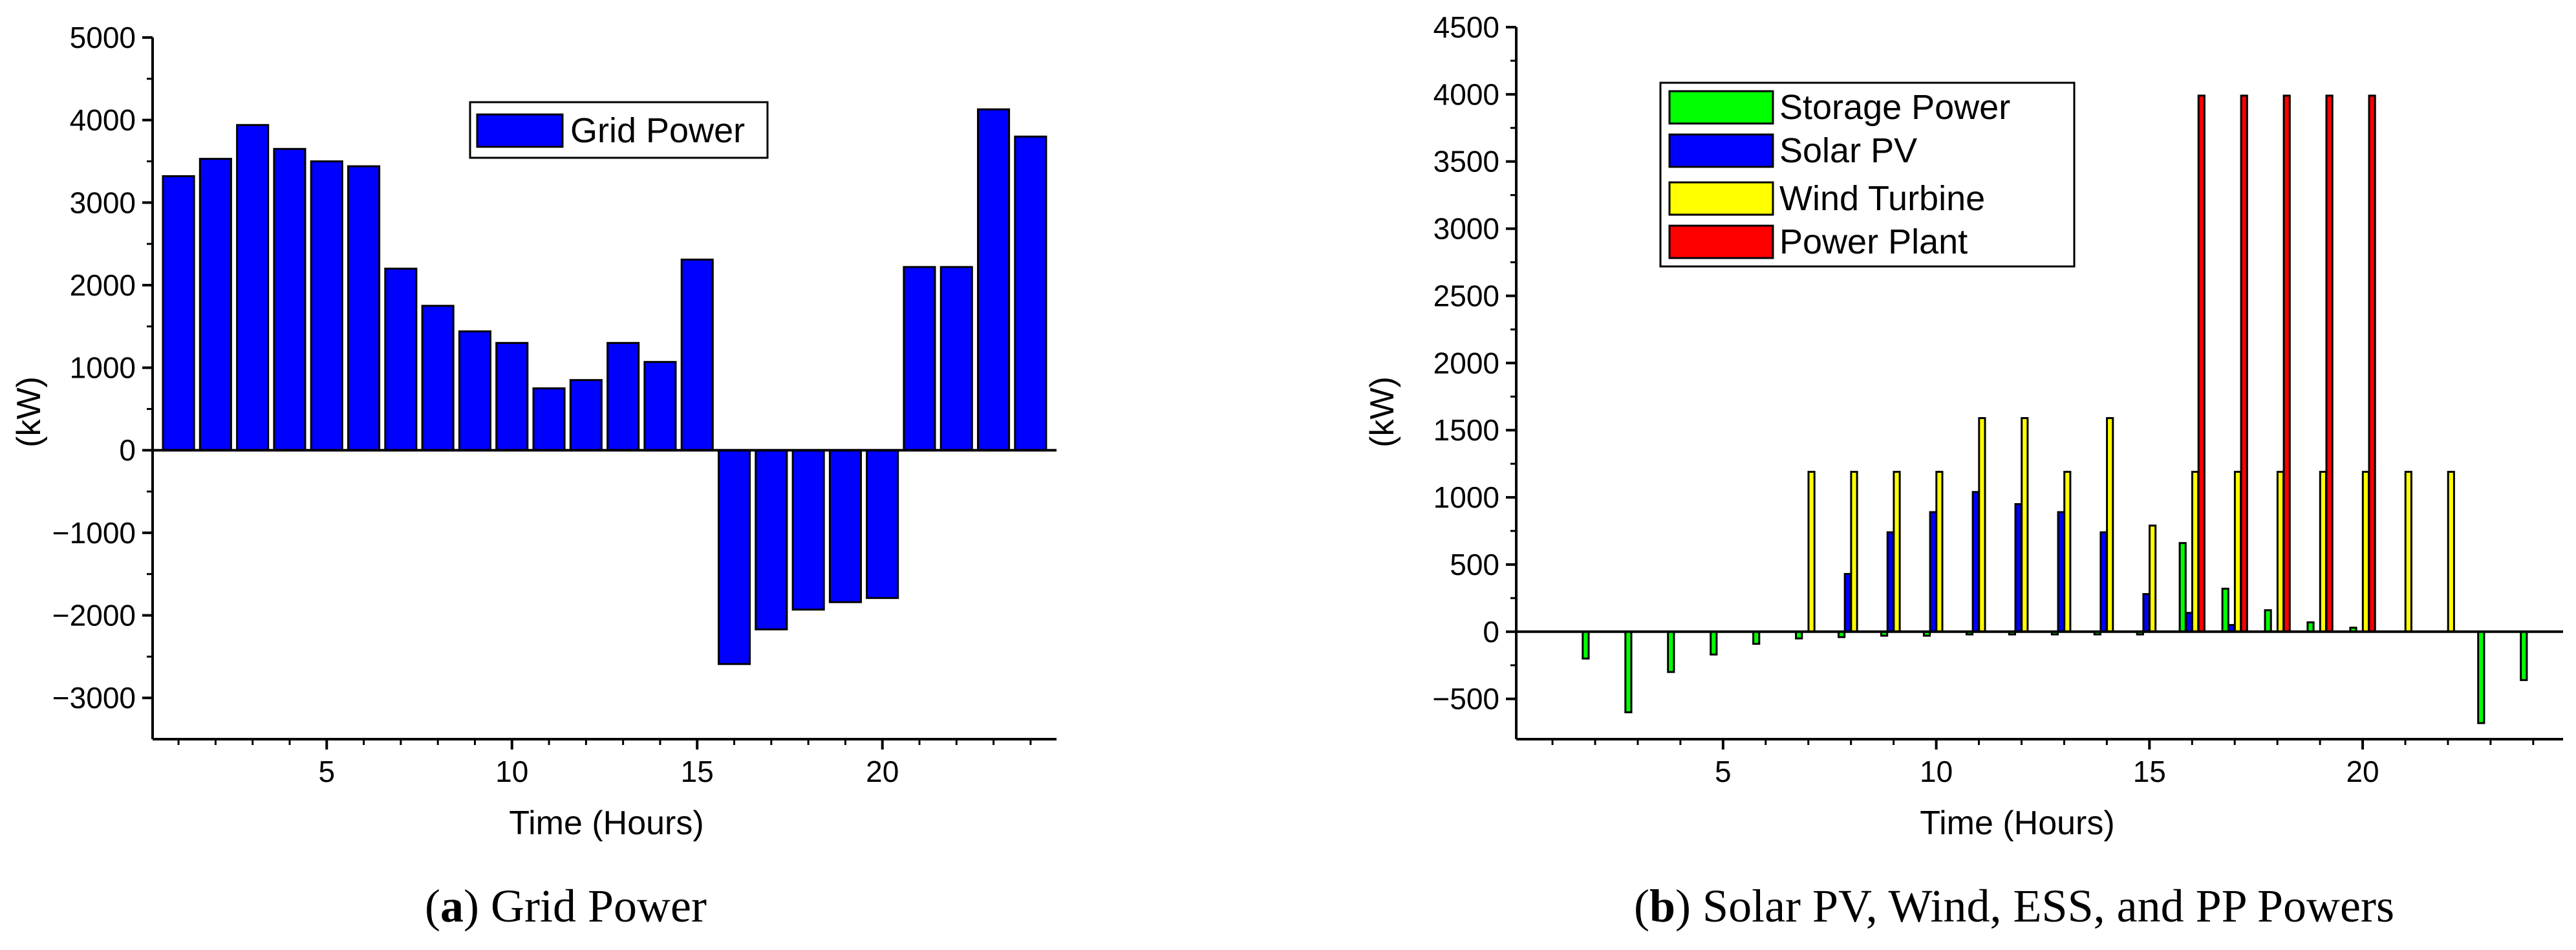 This screenshot has width=2576, height=950. I want to click on panel-a-legend-label-grid-power: Grid Power, so click(657, 130).